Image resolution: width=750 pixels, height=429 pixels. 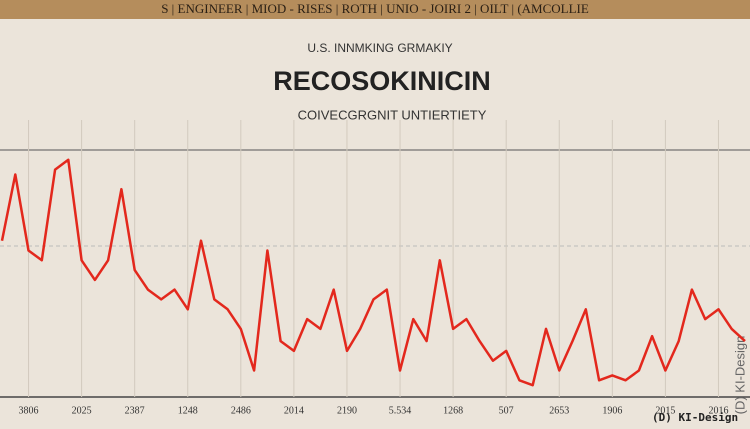 What do you see at coordinates (379, 48) in the screenshot?
I see `supertitle: U.S. INNMKING GRMAKIY` at bounding box center [379, 48].